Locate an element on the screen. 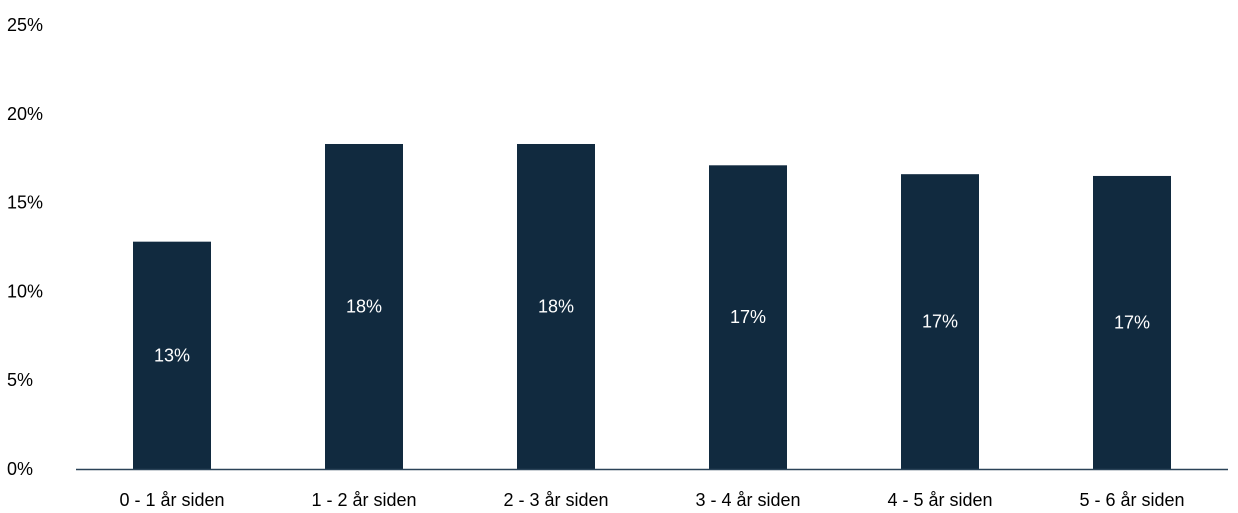  y-tick-label: 15% is located at coordinates (25, 203).